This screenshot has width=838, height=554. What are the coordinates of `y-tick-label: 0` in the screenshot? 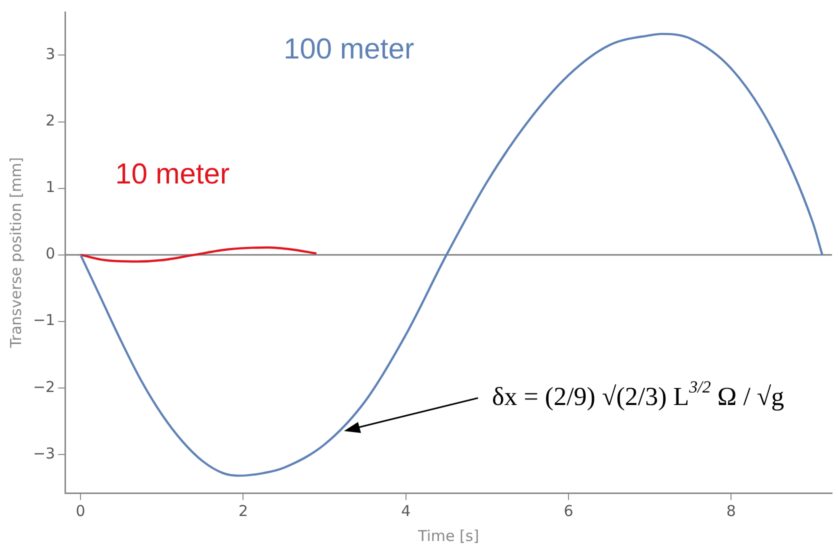 It's located at (51, 253).